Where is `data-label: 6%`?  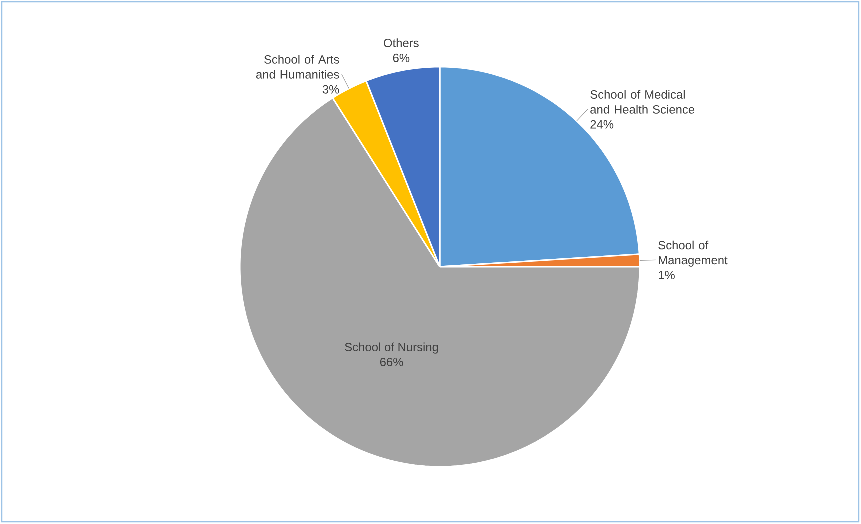
data-label: 6% is located at coordinates (401, 58).